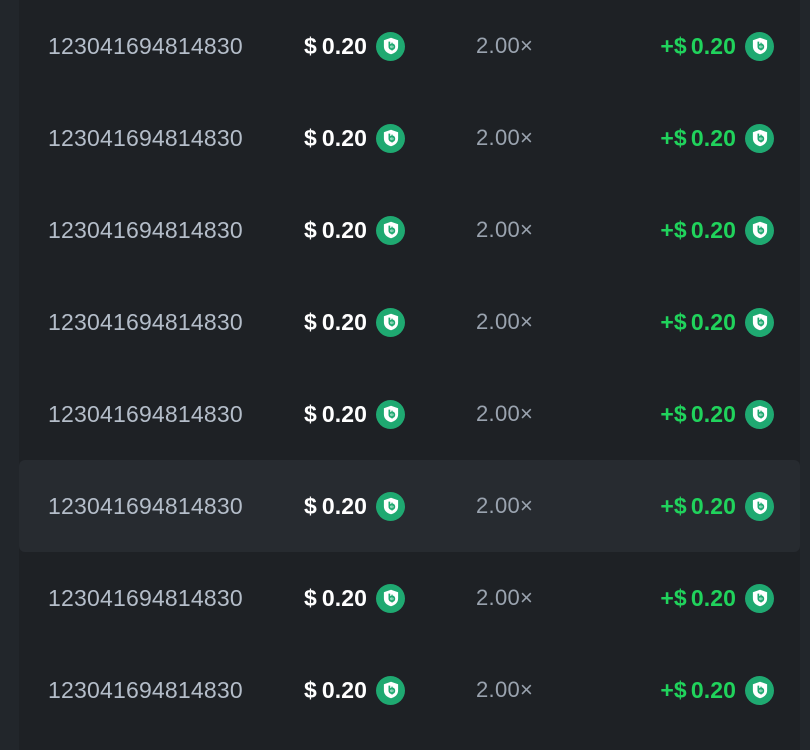  What do you see at coordinates (805, 375) in the screenshot?
I see `right-edge-rail` at bounding box center [805, 375].